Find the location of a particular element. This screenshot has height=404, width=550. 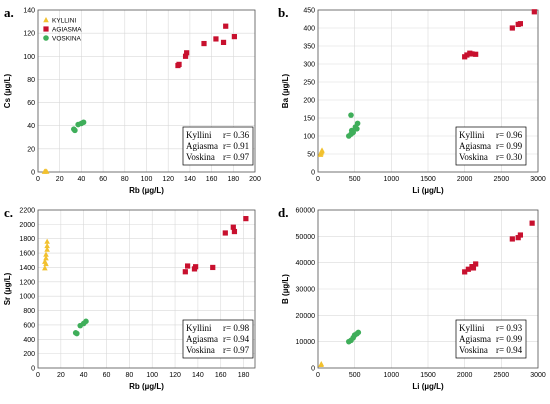

correlation-value: r= 0.94 is located at coordinates (509, 350).